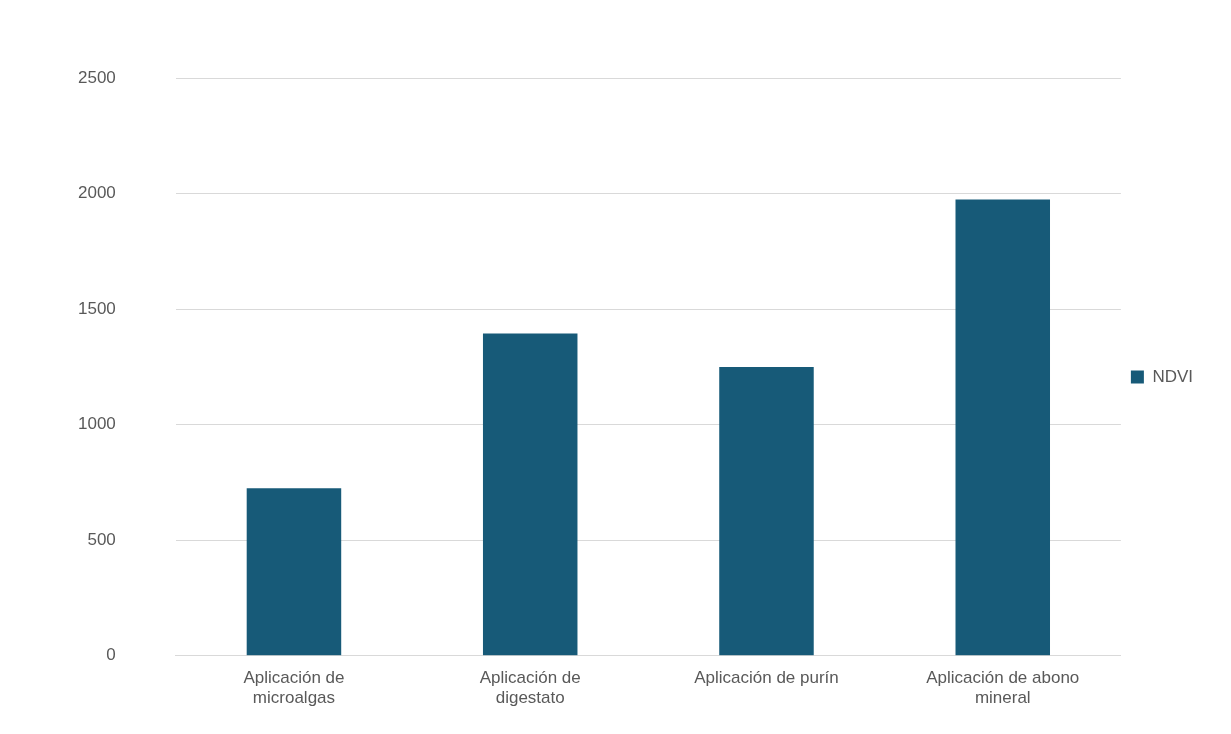 The image size is (1231, 734). Describe the element at coordinates (96, 77) in the screenshot. I see `y-tick-label: 2500` at that location.